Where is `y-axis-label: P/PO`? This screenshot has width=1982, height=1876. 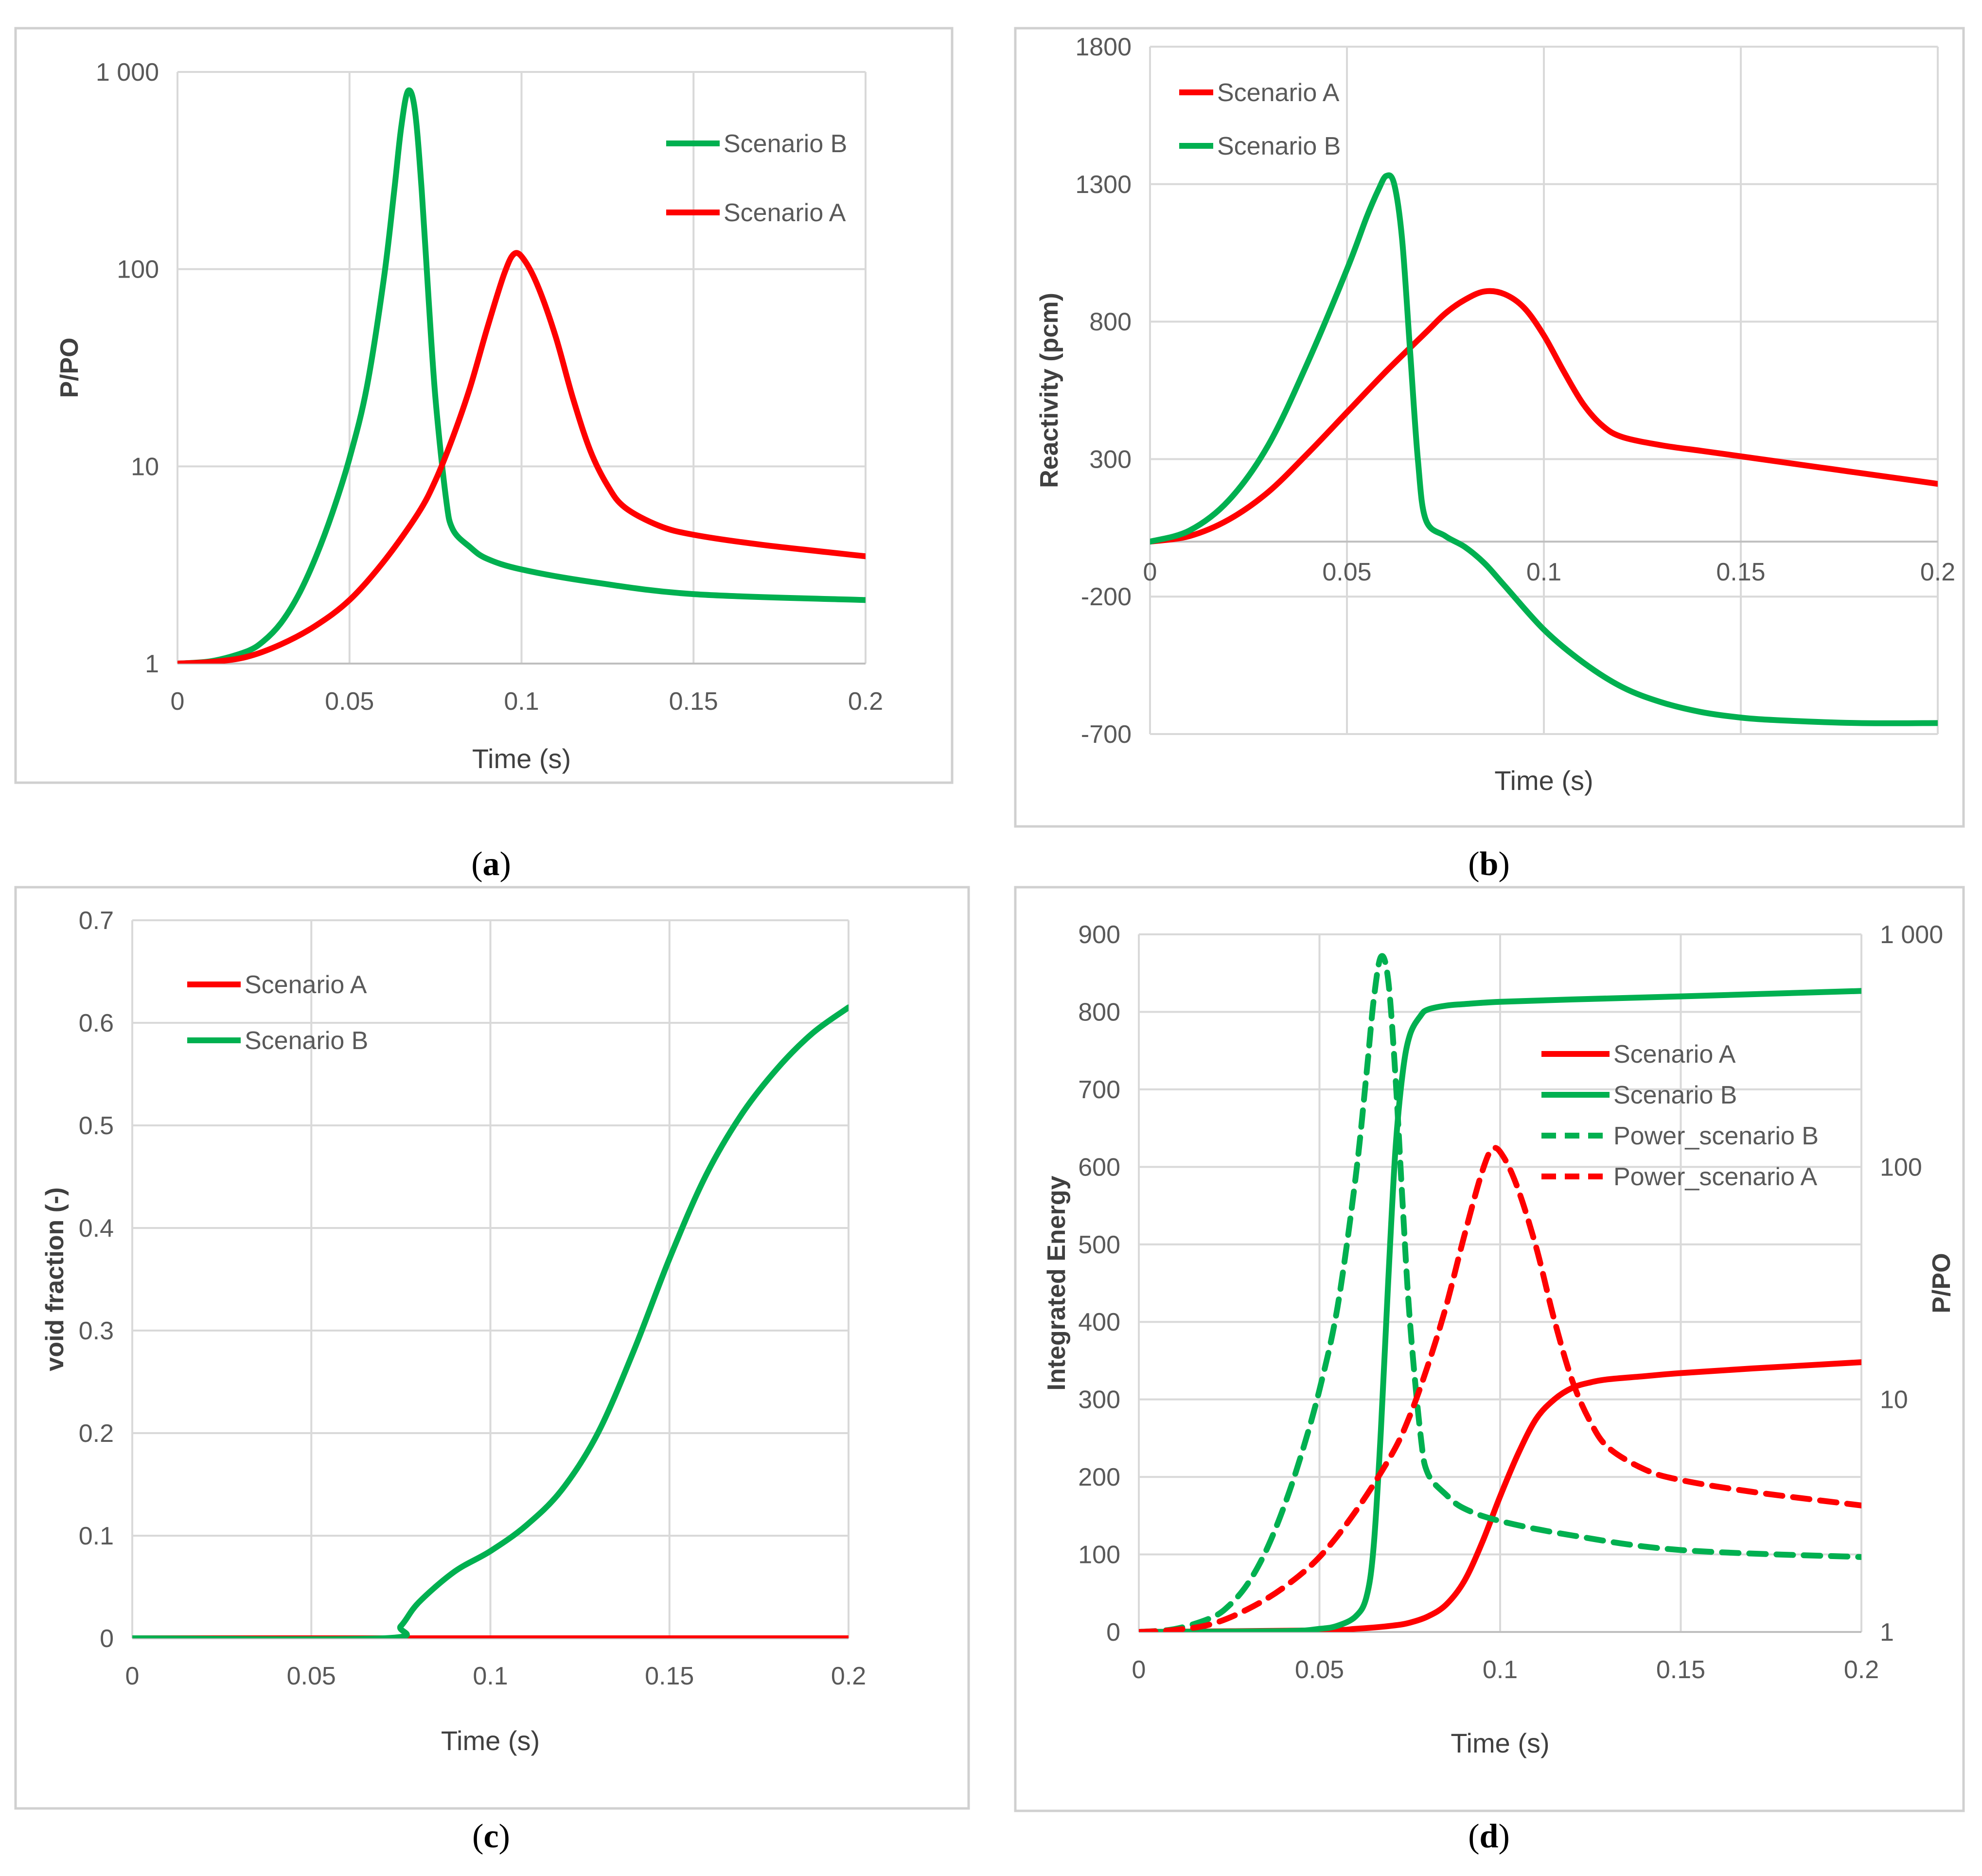 y-axis-label: P/PO is located at coordinates (70, 368).